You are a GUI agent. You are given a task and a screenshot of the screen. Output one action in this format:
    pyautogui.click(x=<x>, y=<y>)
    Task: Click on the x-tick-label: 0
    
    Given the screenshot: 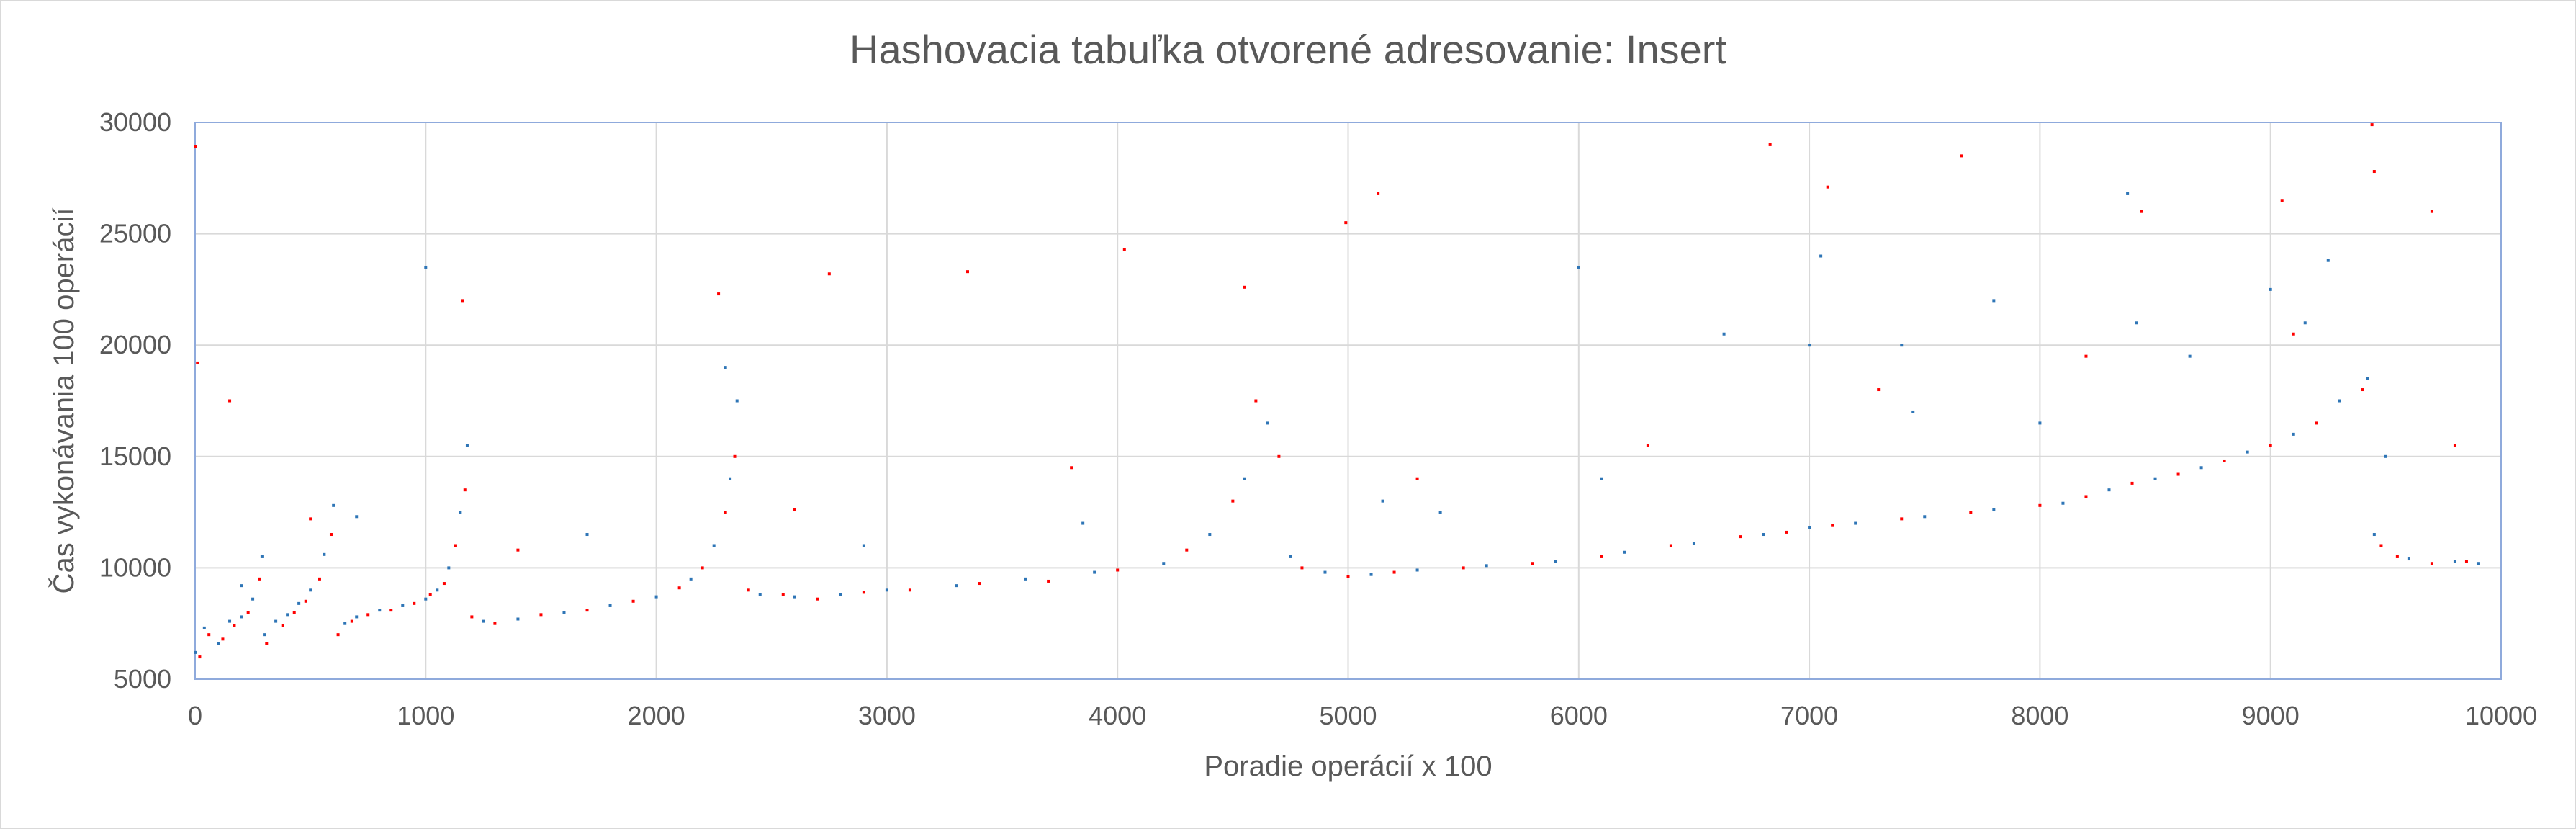 What is the action you would take?
    pyautogui.click(x=195, y=715)
    